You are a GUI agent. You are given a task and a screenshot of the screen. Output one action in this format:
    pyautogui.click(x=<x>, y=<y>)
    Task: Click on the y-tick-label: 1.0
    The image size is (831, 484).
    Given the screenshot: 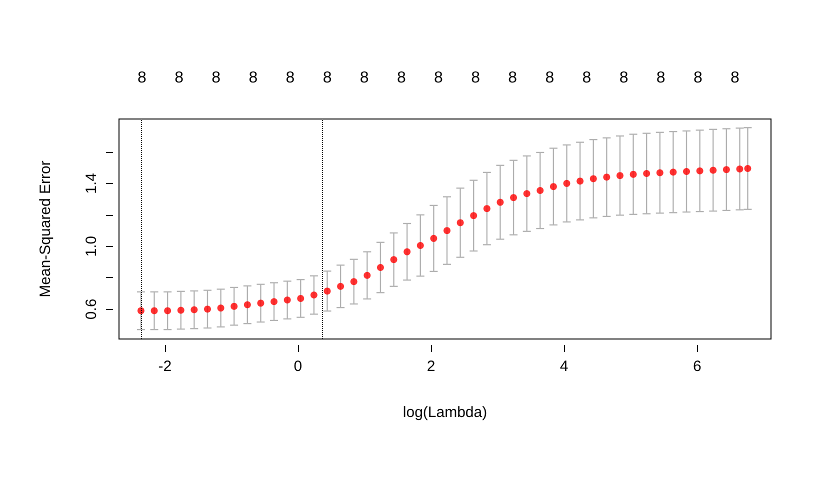 What is the action you would take?
    pyautogui.click(x=91, y=246)
    